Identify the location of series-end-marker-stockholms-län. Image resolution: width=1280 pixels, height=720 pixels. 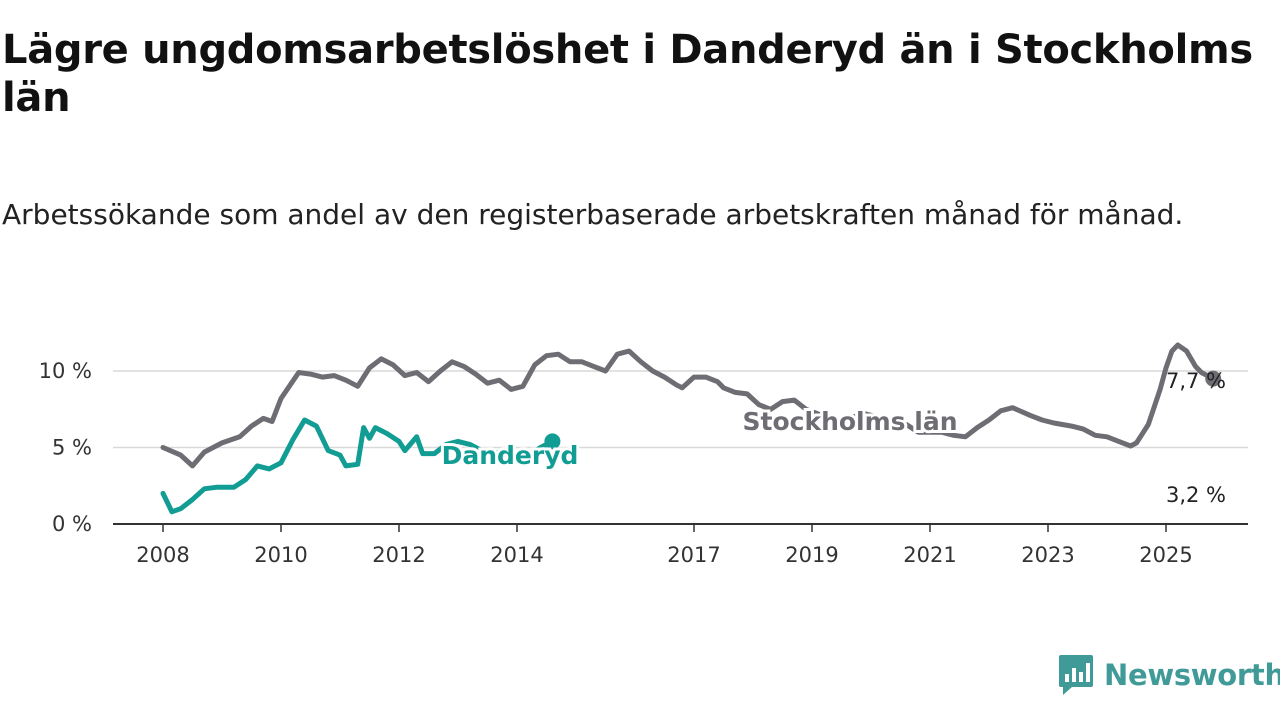
(1213, 378).